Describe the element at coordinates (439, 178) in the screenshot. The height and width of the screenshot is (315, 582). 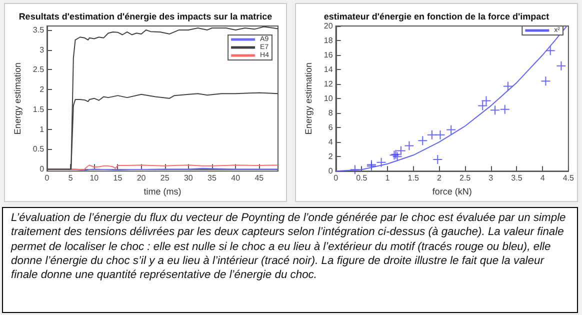
I see `x-tick-label: 2` at that location.